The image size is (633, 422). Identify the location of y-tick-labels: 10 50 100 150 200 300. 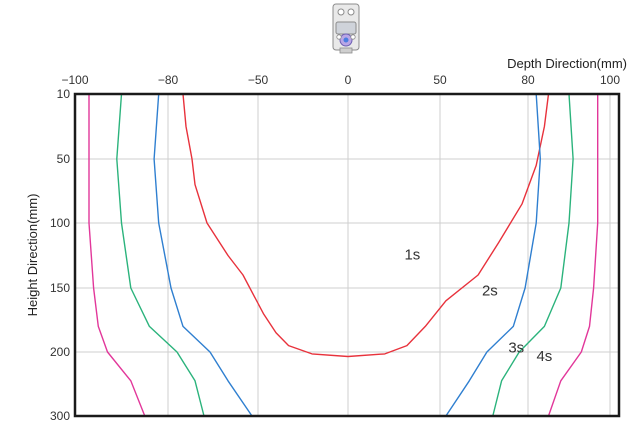
(60, 254).